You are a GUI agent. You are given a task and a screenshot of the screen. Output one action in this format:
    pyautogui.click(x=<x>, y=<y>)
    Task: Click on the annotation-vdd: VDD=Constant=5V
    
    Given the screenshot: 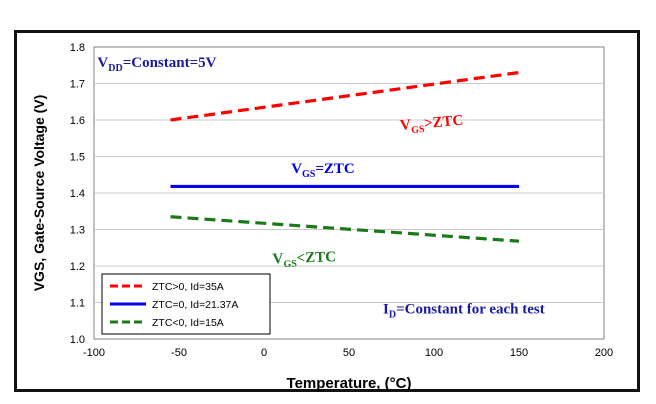 What is the action you would take?
    pyautogui.click(x=156, y=64)
    